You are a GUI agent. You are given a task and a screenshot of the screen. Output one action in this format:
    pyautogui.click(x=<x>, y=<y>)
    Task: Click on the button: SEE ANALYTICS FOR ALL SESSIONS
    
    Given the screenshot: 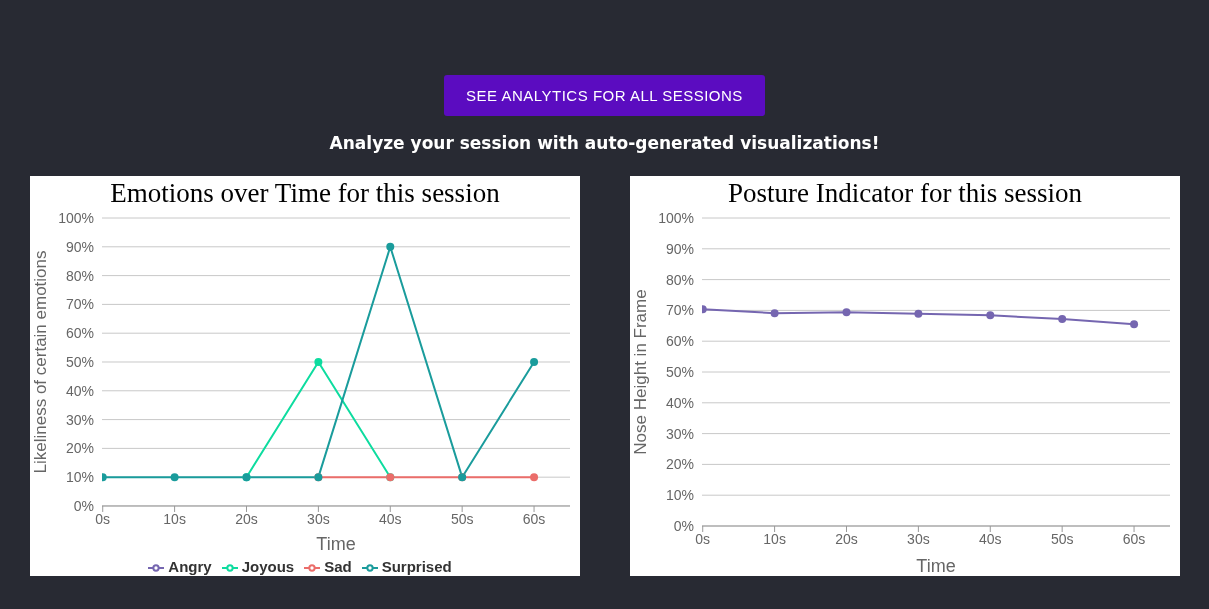 What is the action you would take?
    pyautogui.click(x=604, y=95)
    